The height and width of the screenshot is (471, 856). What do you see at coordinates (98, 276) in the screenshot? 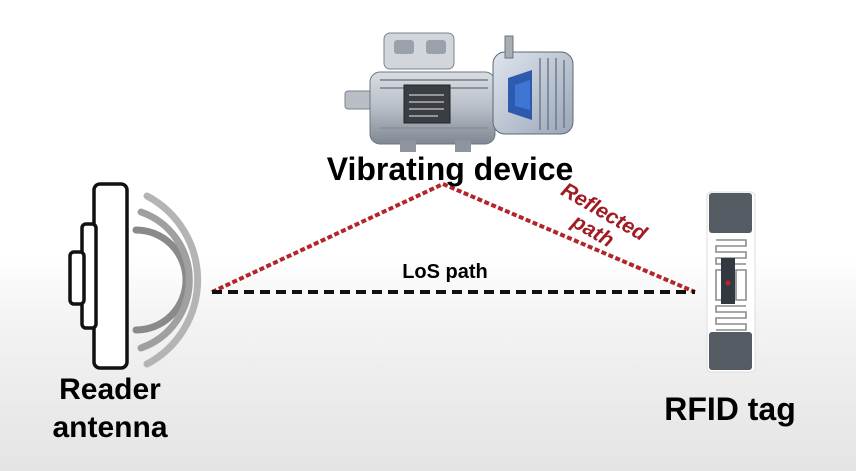
I see `reader-antenna-icon` at bounding box center [98, 276].